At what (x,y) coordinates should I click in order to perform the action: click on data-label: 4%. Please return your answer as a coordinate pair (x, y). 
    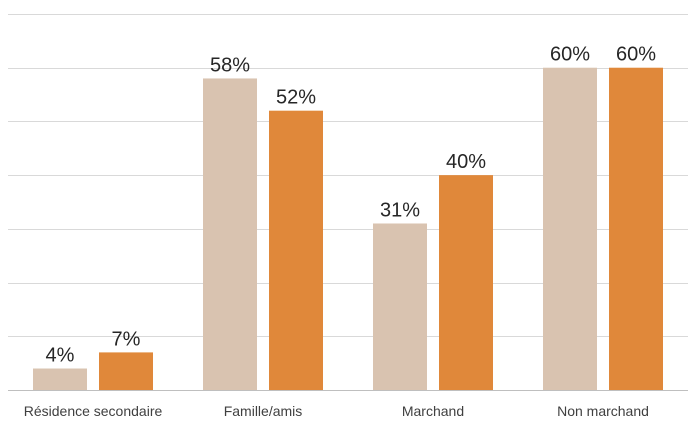
    Looking at the image, I should click on (60, 356).